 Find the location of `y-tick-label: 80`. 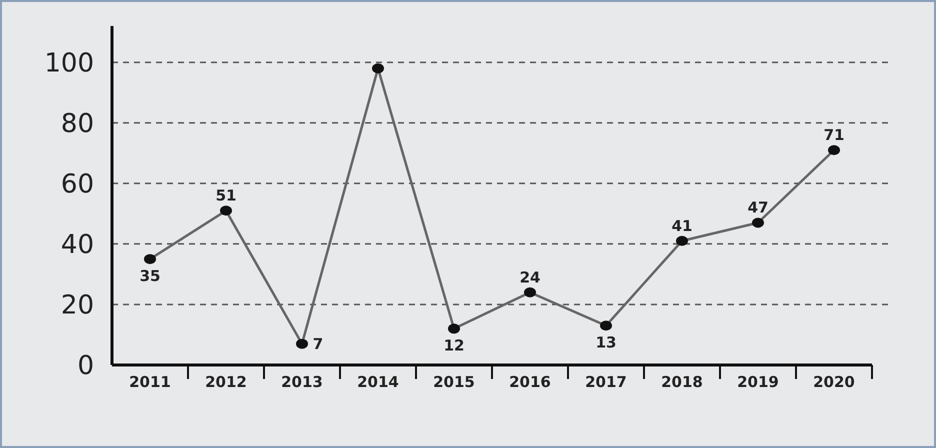

y-tick-label: 80 is located at coordinates (77, 123).